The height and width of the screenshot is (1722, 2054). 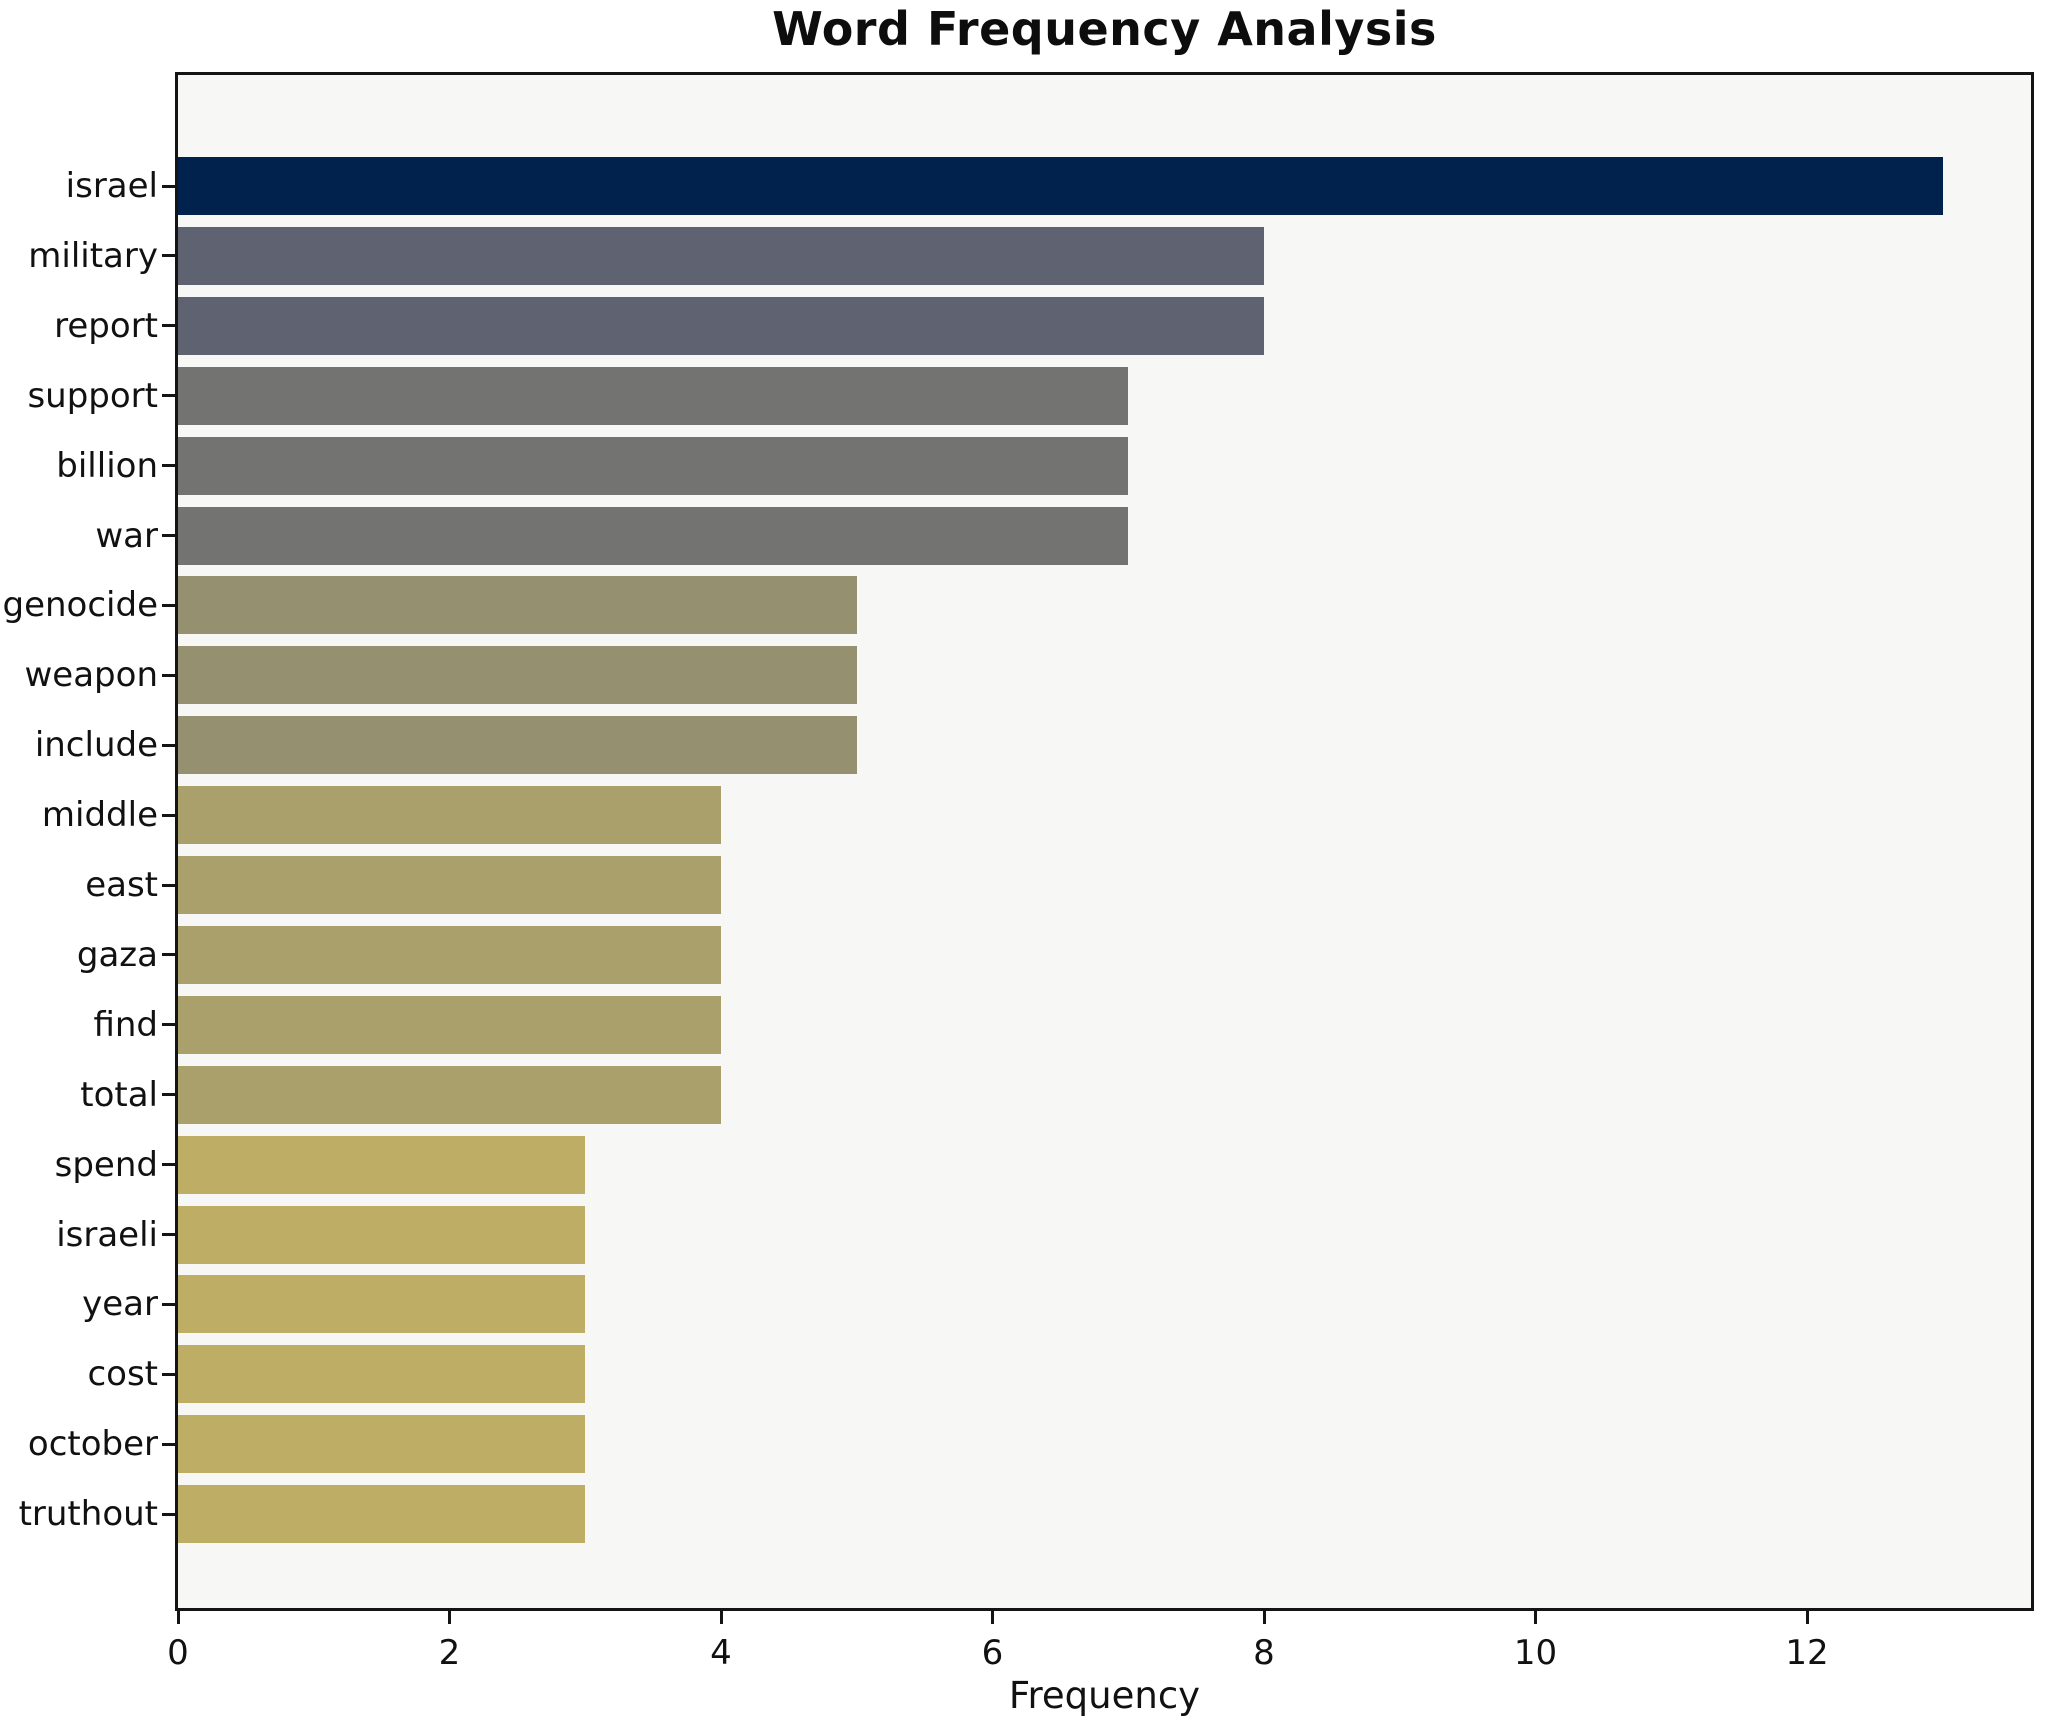 I want to click on y-tick-label: weapon, so click(x=91, y=675).